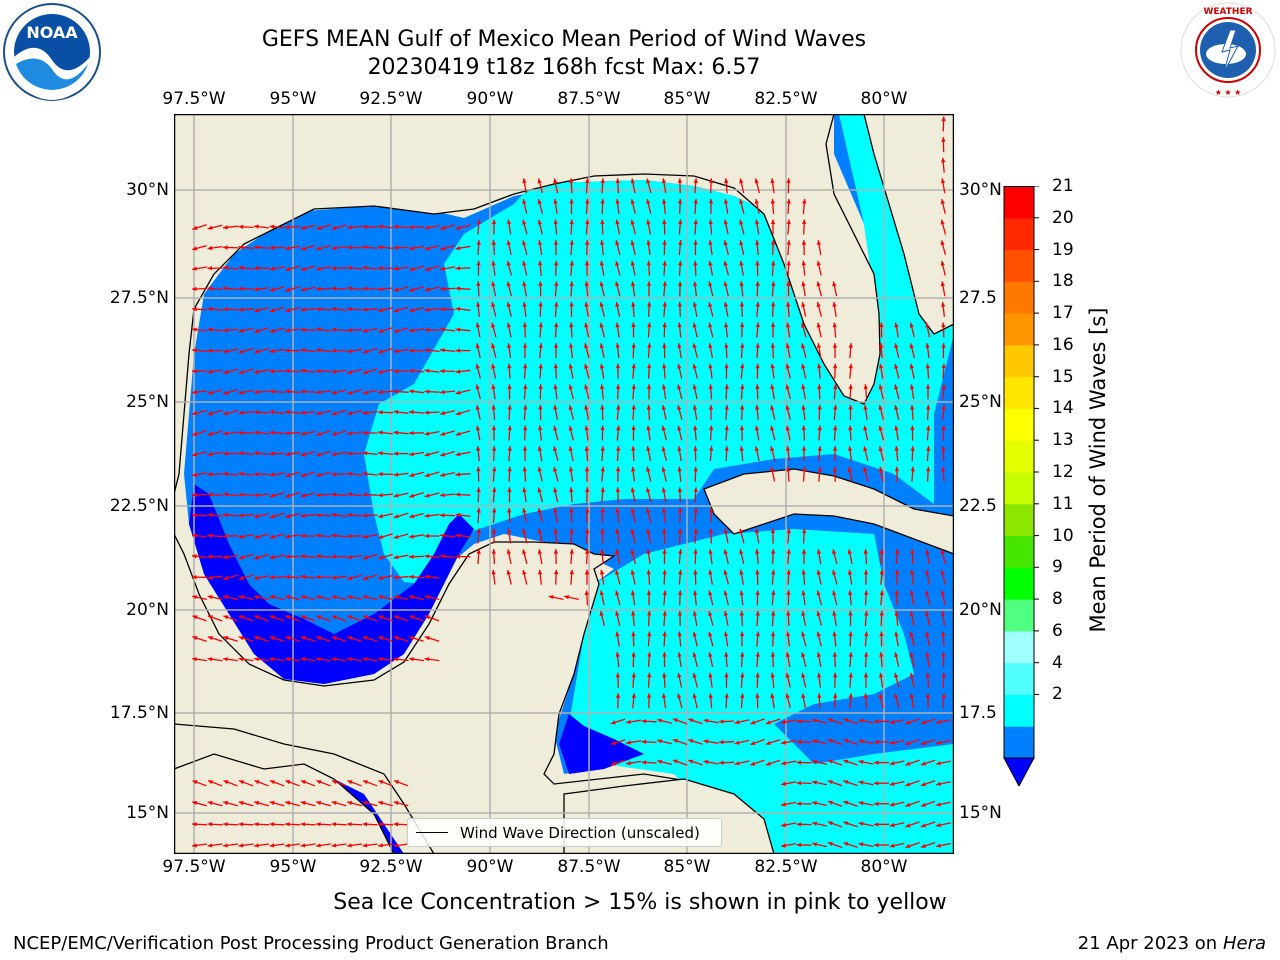 The height and width of the screenshot is (960, 1280). Describe the element at coordinates (1019, 772) in the screenshot. I see `colorbar-extend-triangle` at that location.